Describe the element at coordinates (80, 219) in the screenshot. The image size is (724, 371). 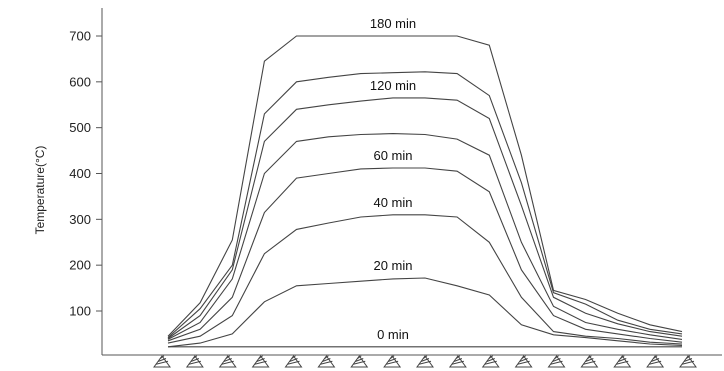
I see `y-tick-label: 300` at that location.